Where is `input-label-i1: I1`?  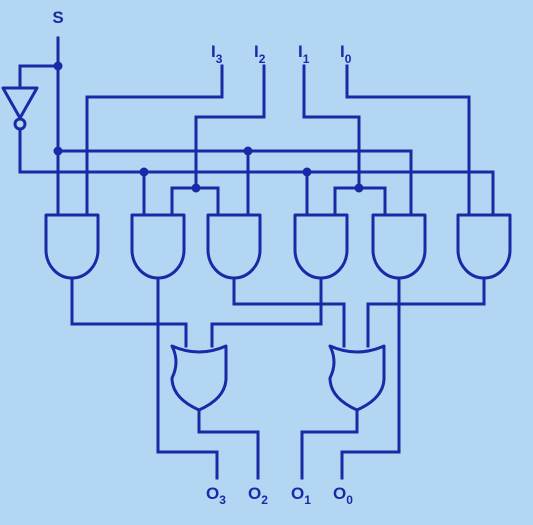
input-label-i1: I1 is located at coordinates (304, 54).